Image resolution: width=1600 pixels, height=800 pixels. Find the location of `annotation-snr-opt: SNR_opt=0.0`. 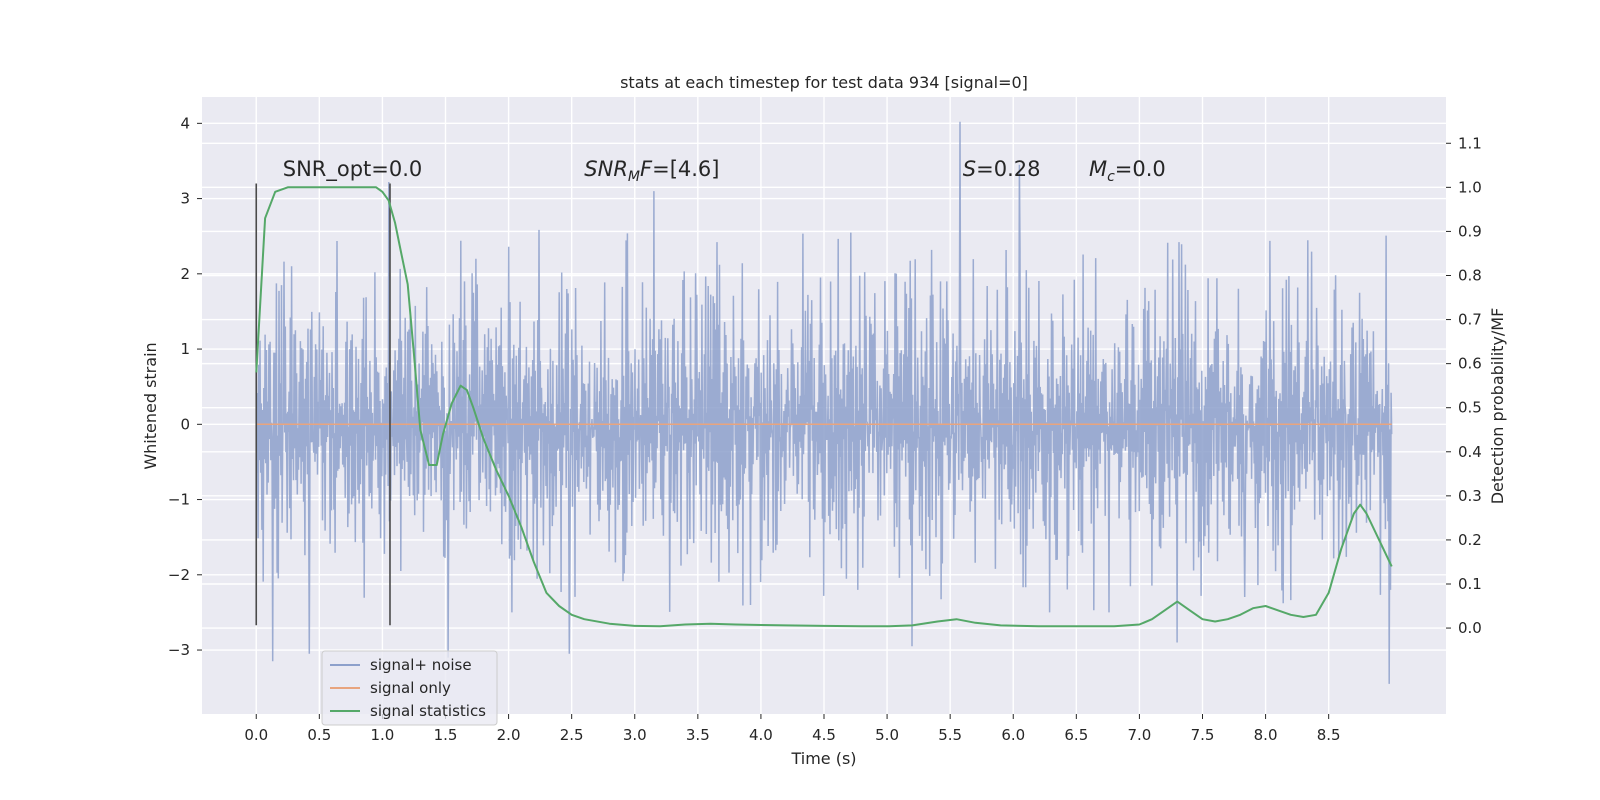

annotation-snr-opt: SNR_opt=0.0 is located at coordinates (353, 169).